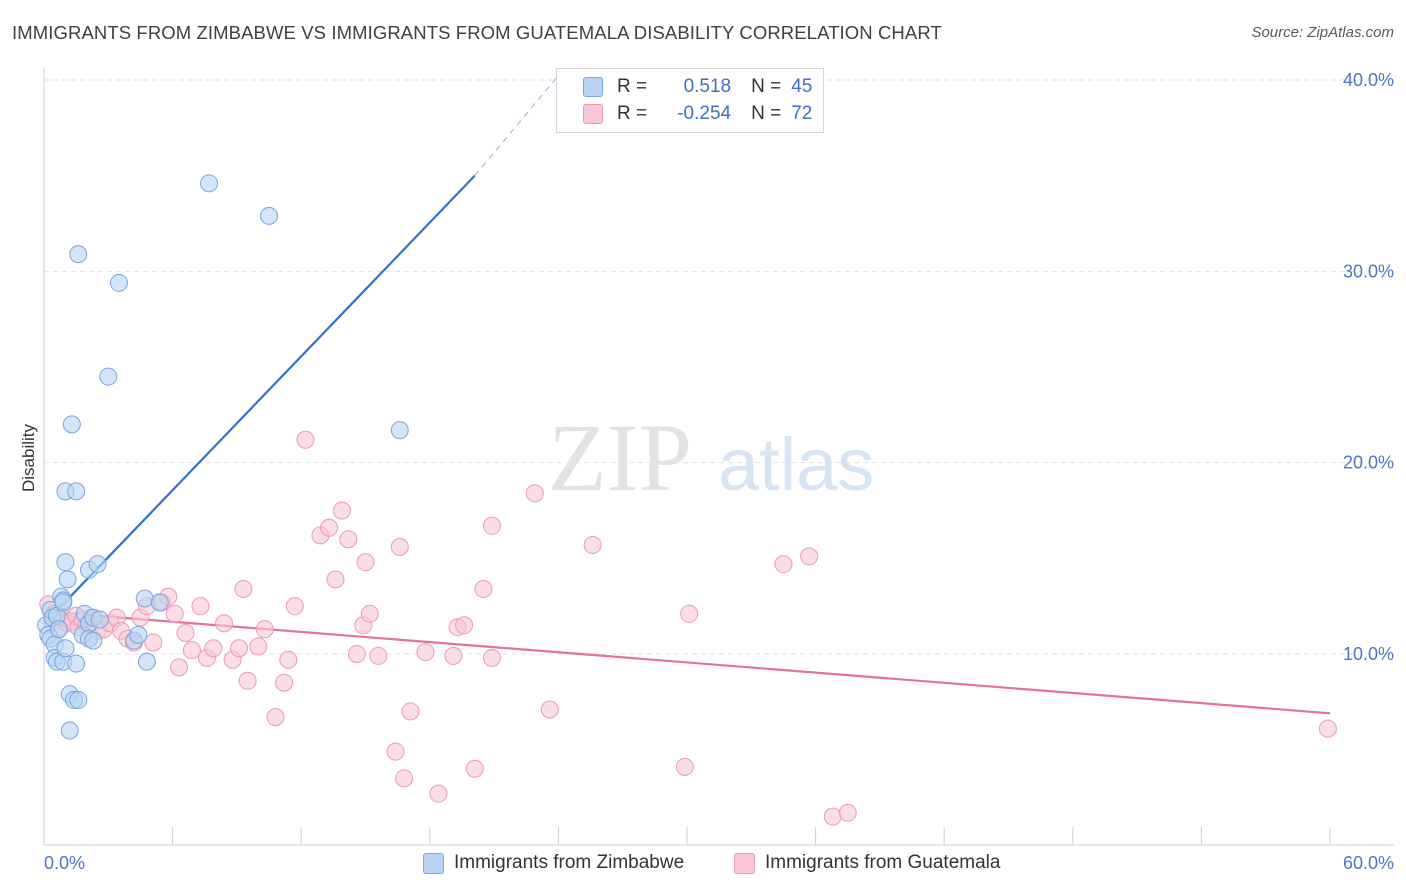 This screenshot has width=1406, height=892. What do you see at coordinates (620, 457) in the screenshot?
I see `watermark-zip: ZIP` at bounding box center [620, 457].